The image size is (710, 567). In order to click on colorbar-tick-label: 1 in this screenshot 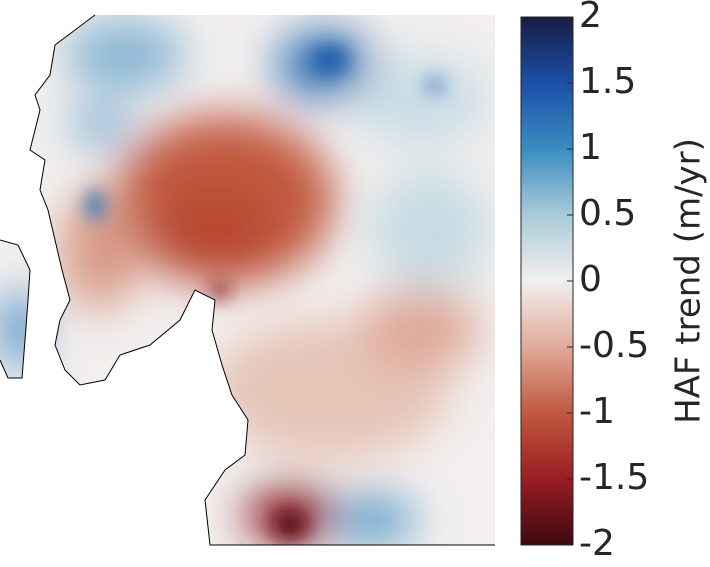, I will do `click(590, 147)`.